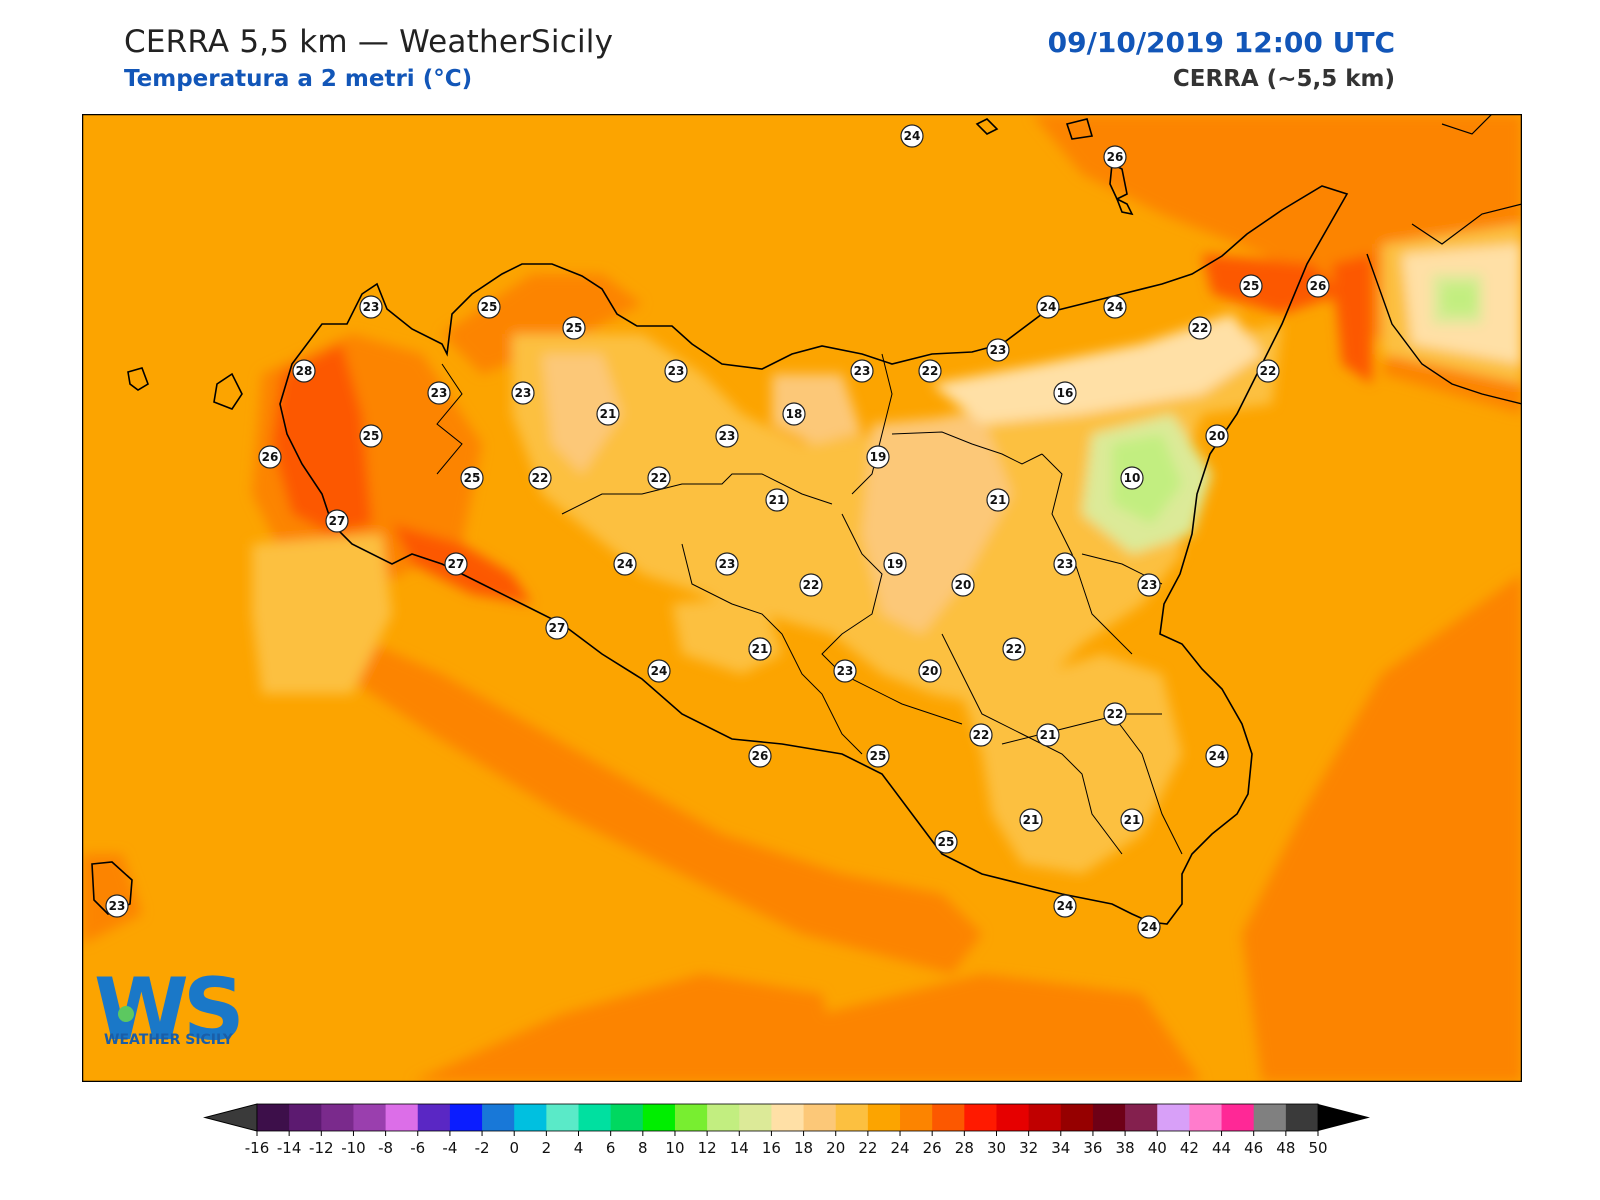  Describe the element at coordinates (353, 1148) in the screenshot. I see `colorbar-tick-label: -10` at that location.